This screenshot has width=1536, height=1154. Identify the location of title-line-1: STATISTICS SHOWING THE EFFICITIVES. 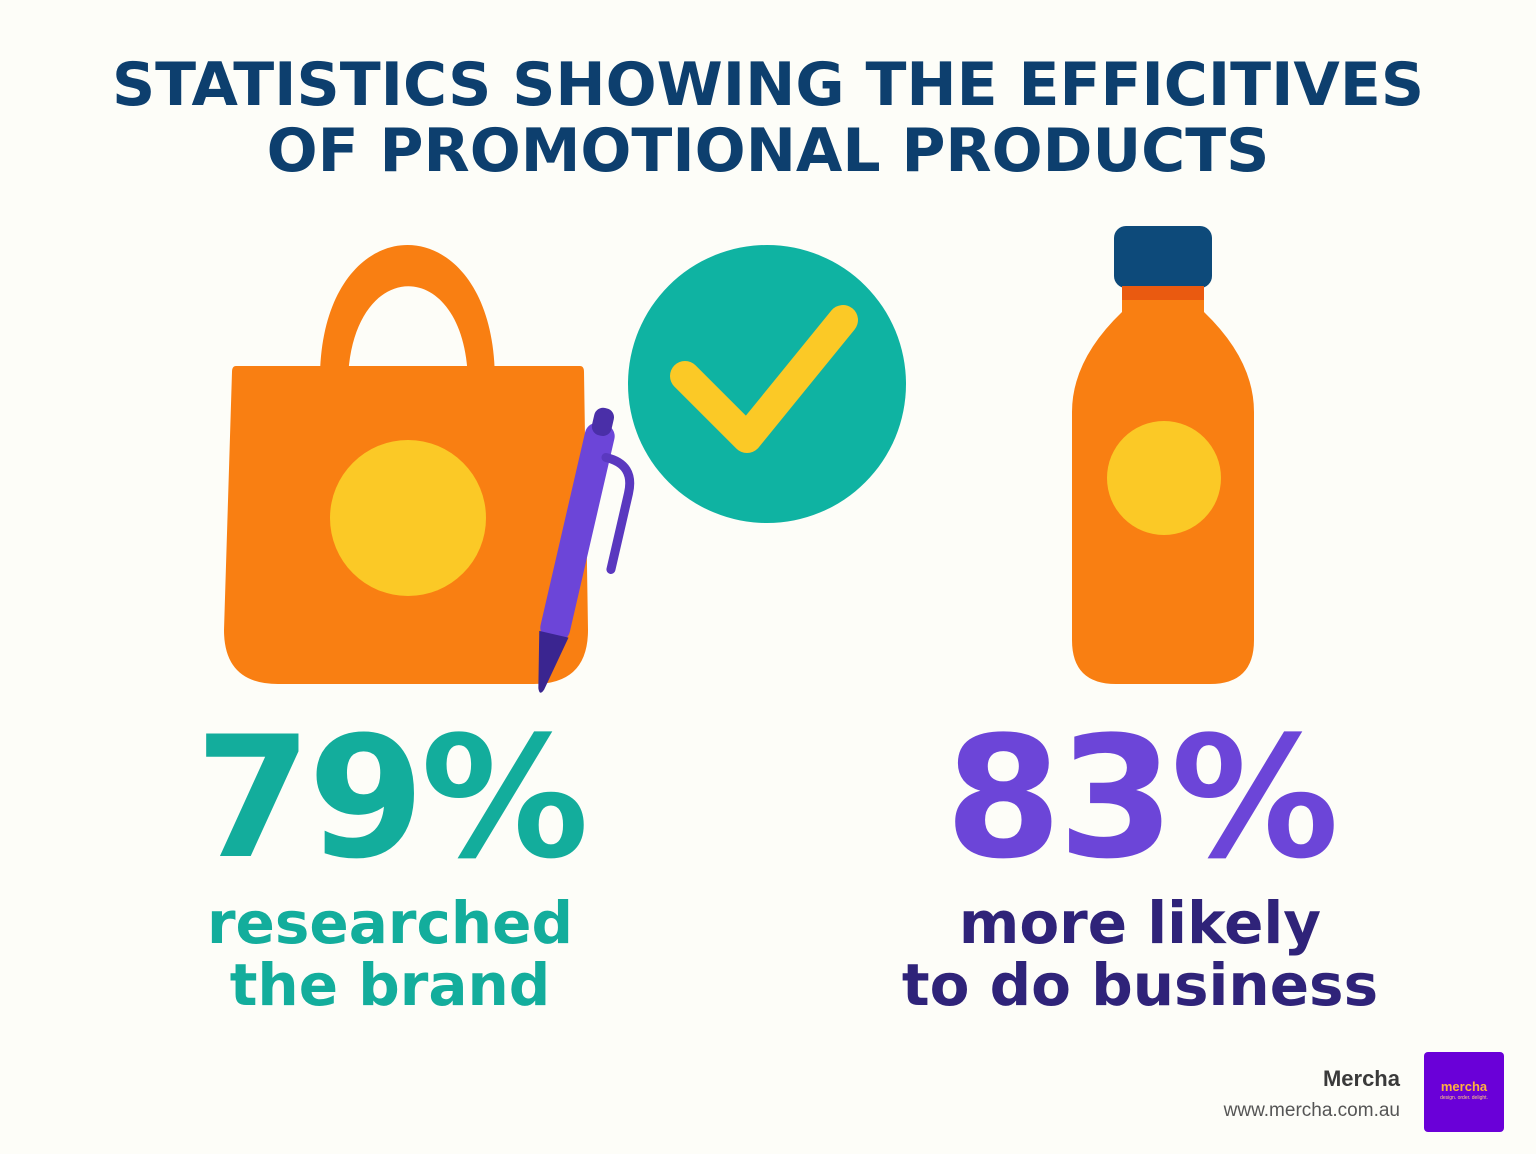
(768, 85).